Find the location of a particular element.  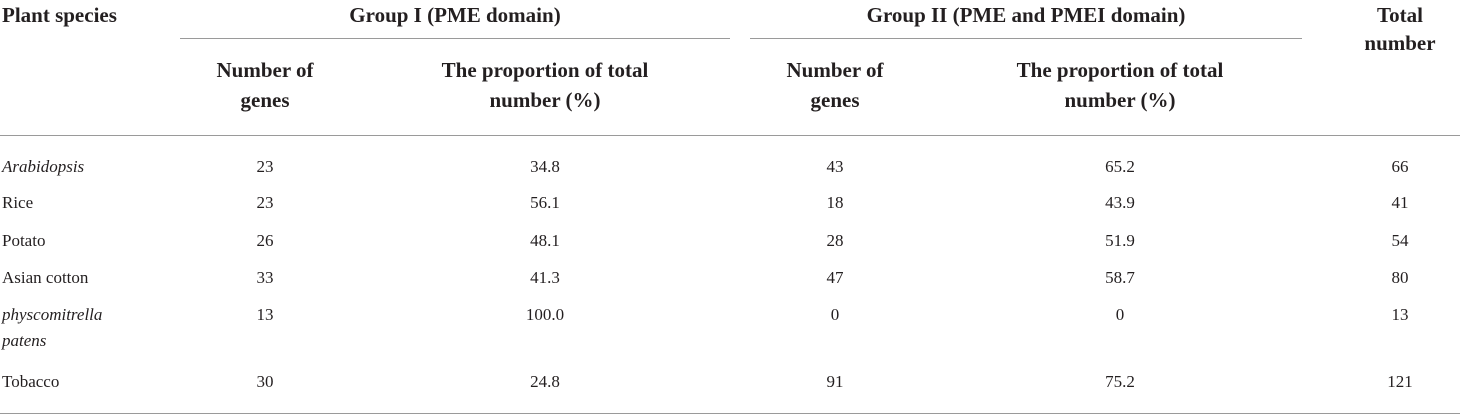

cell-total: 121 is located at coordinates (1400, 381).